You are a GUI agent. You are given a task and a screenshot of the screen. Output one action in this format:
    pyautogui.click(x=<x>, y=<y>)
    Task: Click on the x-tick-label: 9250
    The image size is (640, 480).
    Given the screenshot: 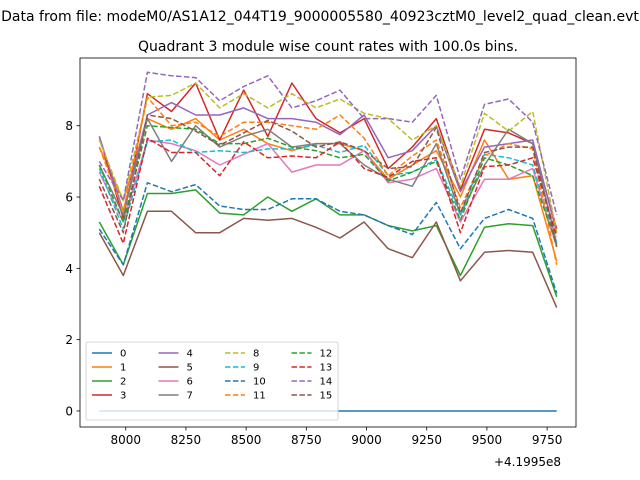 What is the action you would take?
    pyautogui.click(x=426, y=440)
    